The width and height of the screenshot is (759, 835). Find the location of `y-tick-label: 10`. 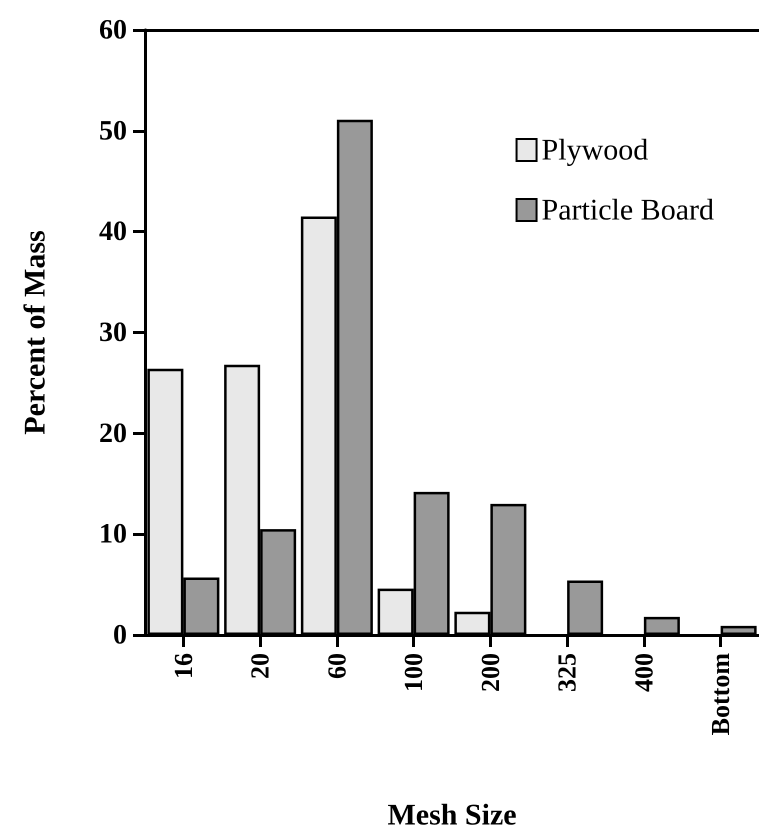

y-tick-label: 10 is located at coordinates (113, 534).